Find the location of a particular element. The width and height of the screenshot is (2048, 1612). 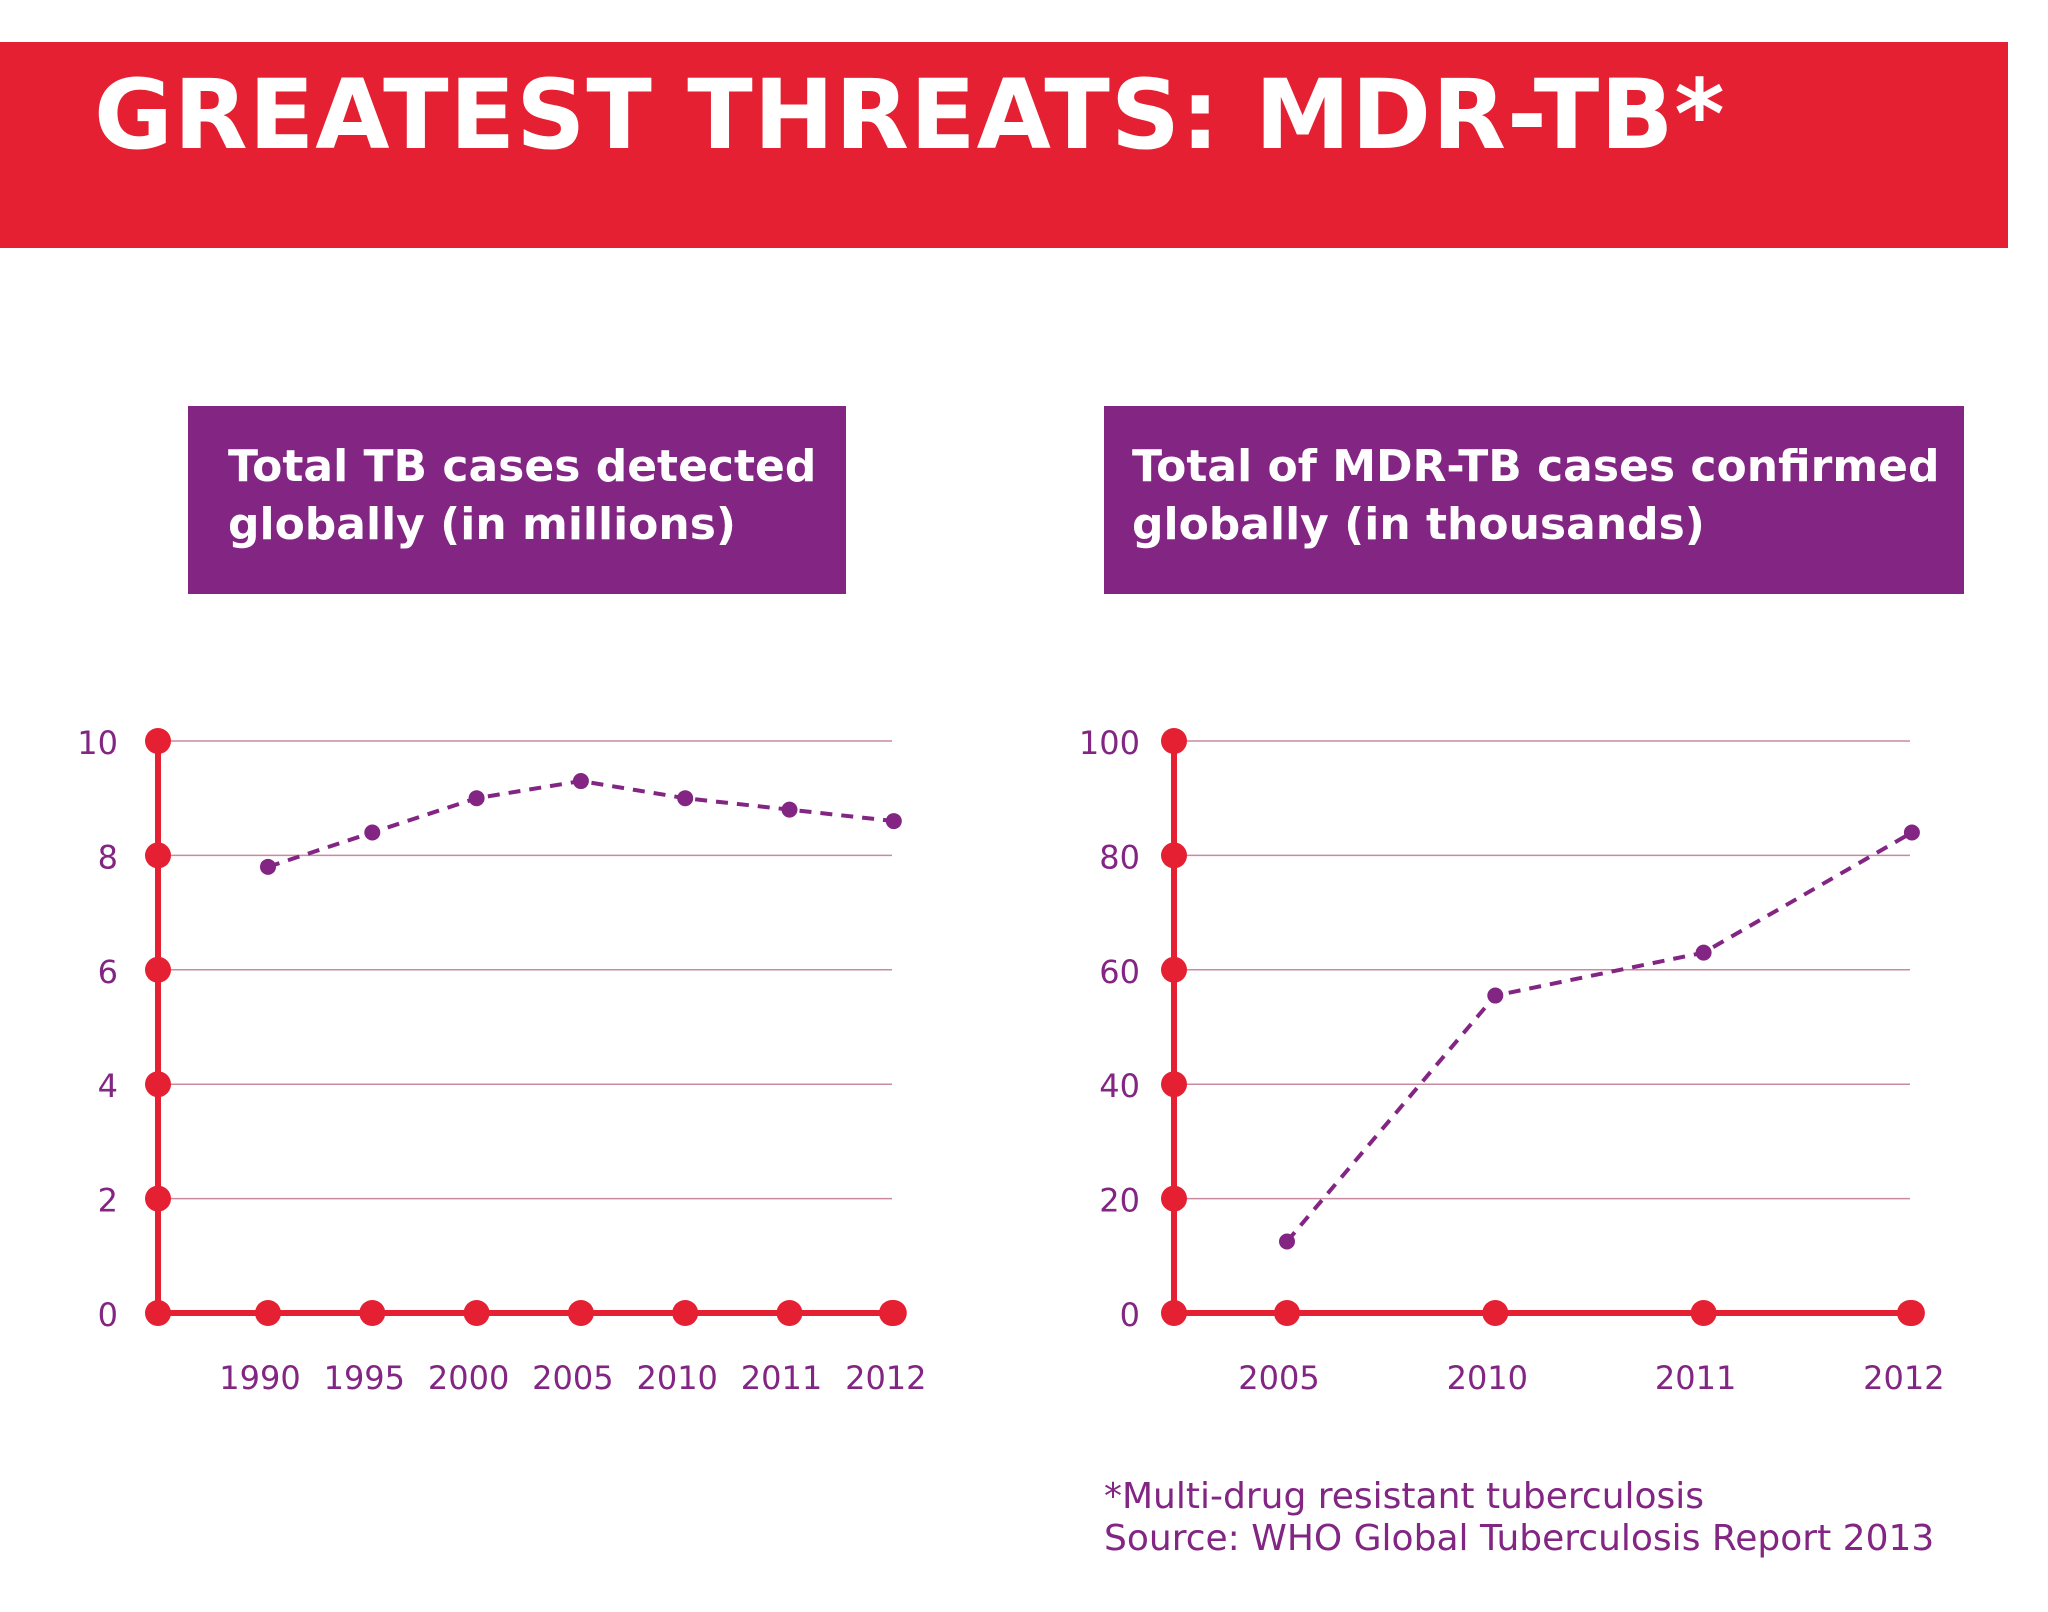

mdr-tb-xtick-label: 2011 is located at coordinates (1695, 1378).